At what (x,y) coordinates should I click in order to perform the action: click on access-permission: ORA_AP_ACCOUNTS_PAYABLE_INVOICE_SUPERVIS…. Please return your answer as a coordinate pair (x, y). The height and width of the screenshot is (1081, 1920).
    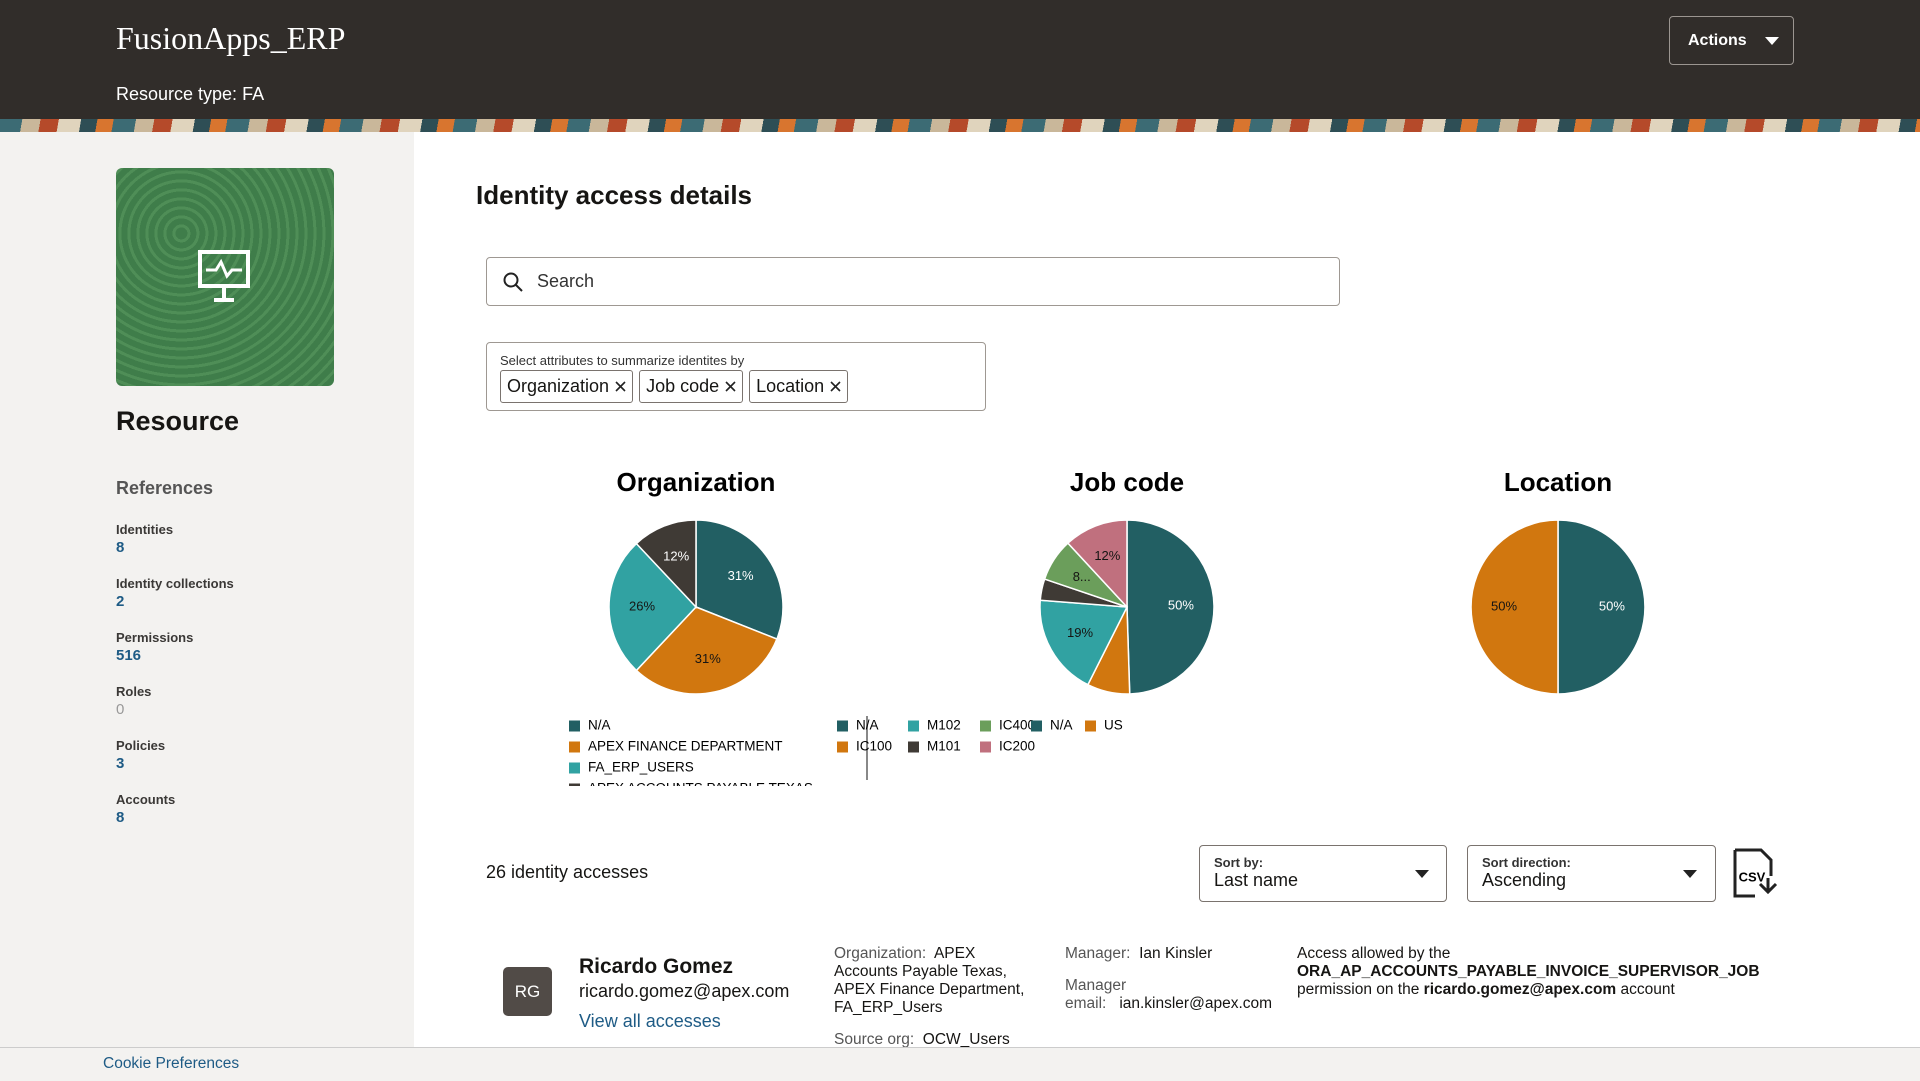
    Looking at the image, I should click on (1528, 971).